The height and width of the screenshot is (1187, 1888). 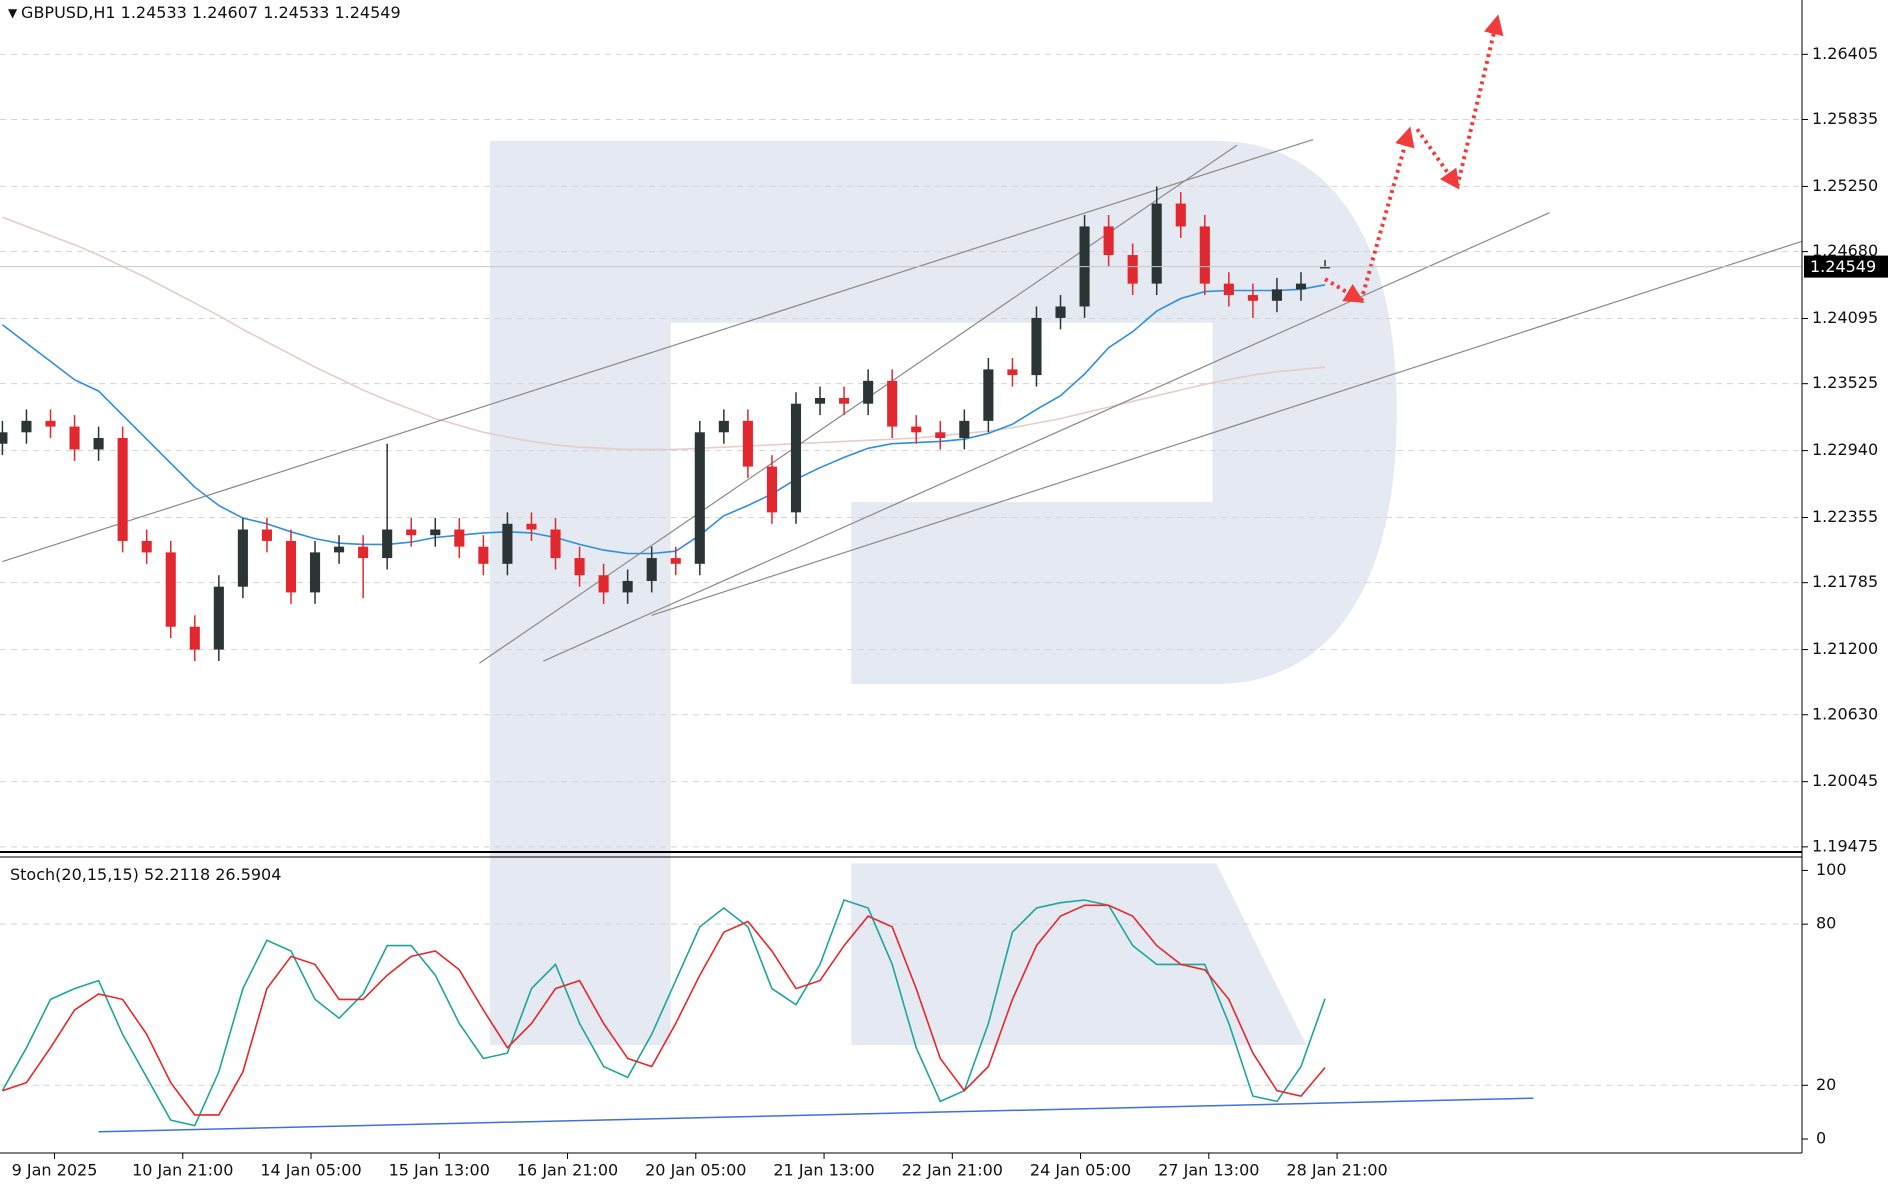 I want to click on x-tick-label: 22 Jan 21:00, so click(x=952, y=1170).